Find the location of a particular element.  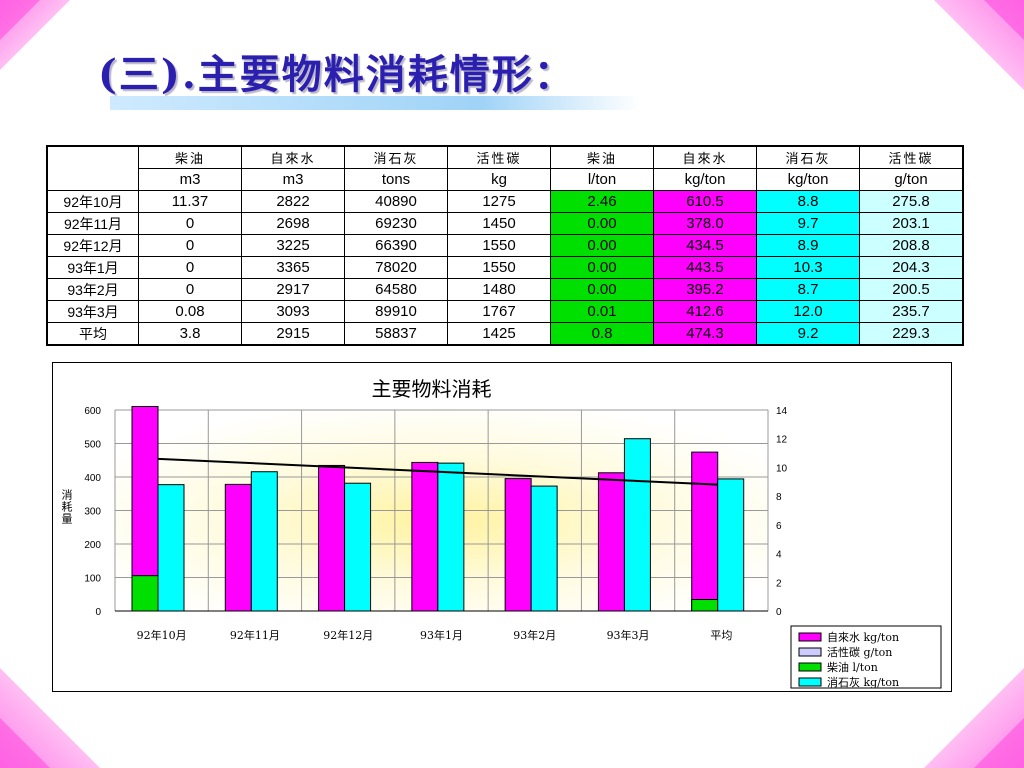

table-cell: 443.5 is located at coordinates (705, 267).